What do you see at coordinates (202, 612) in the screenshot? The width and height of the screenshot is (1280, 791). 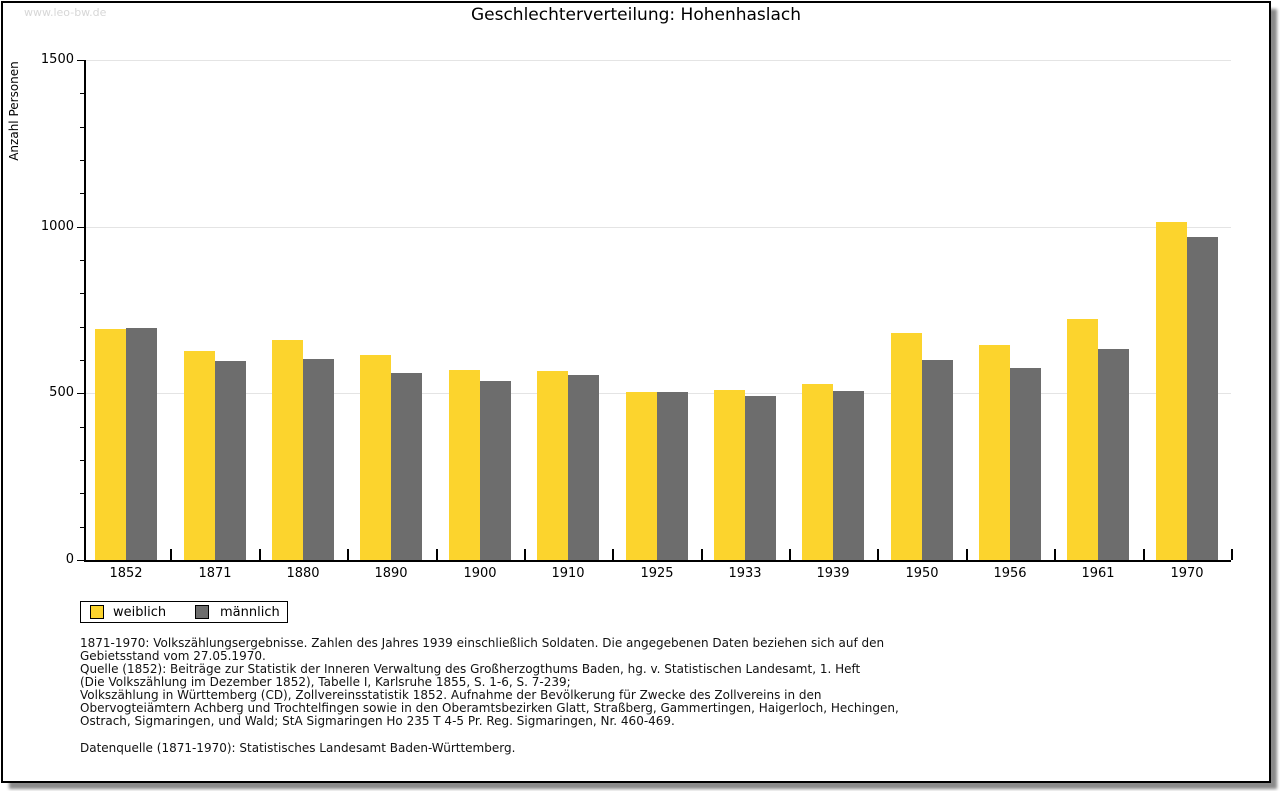 I see `legend-swatch-maennlich` at bounding box center [202, 612].